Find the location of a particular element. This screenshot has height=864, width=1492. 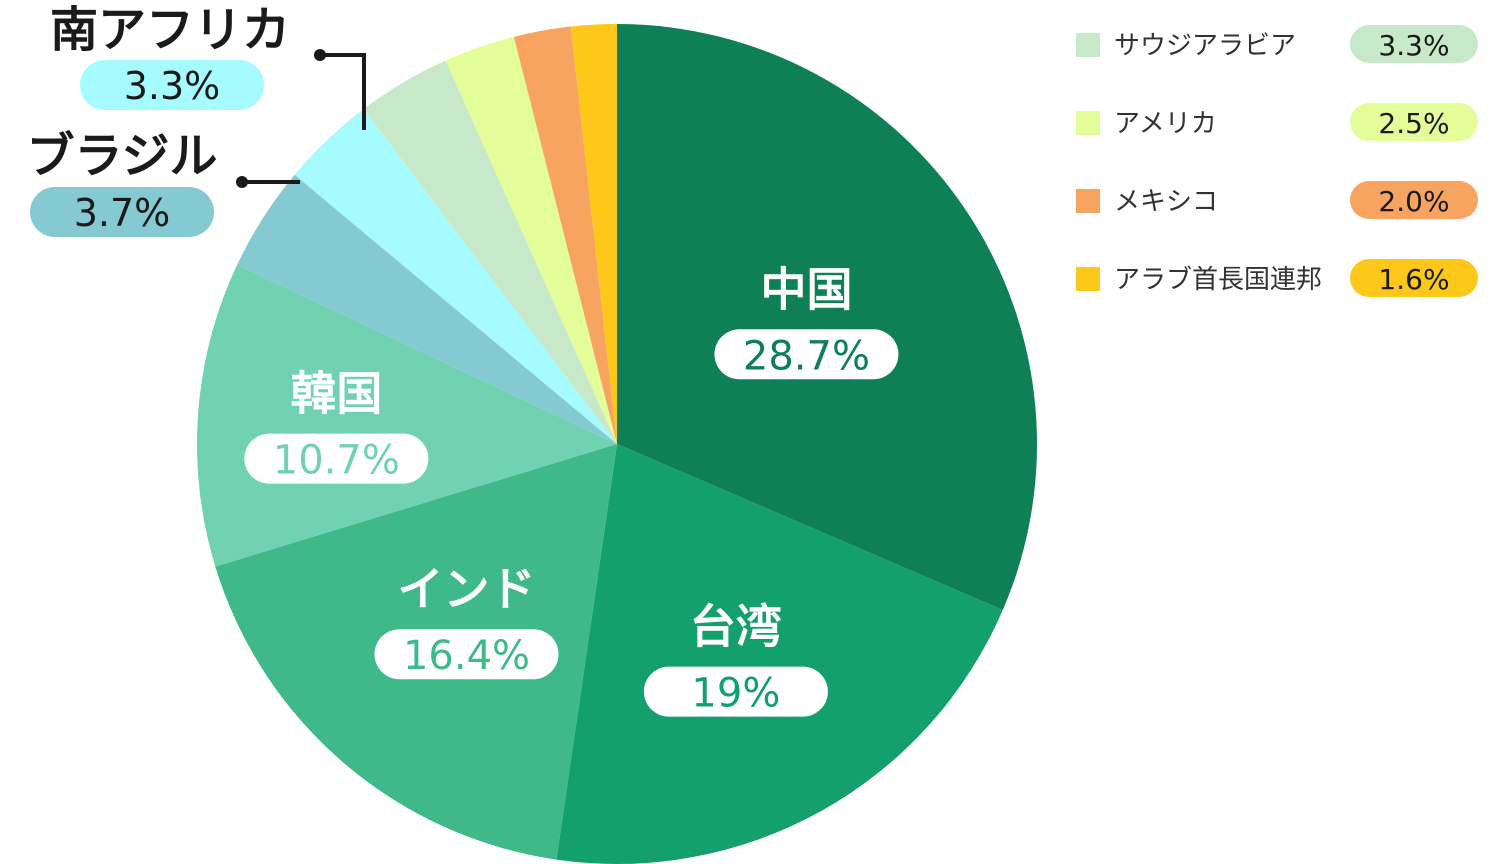

slice-7-wedge is located at coordinates (531, 240).